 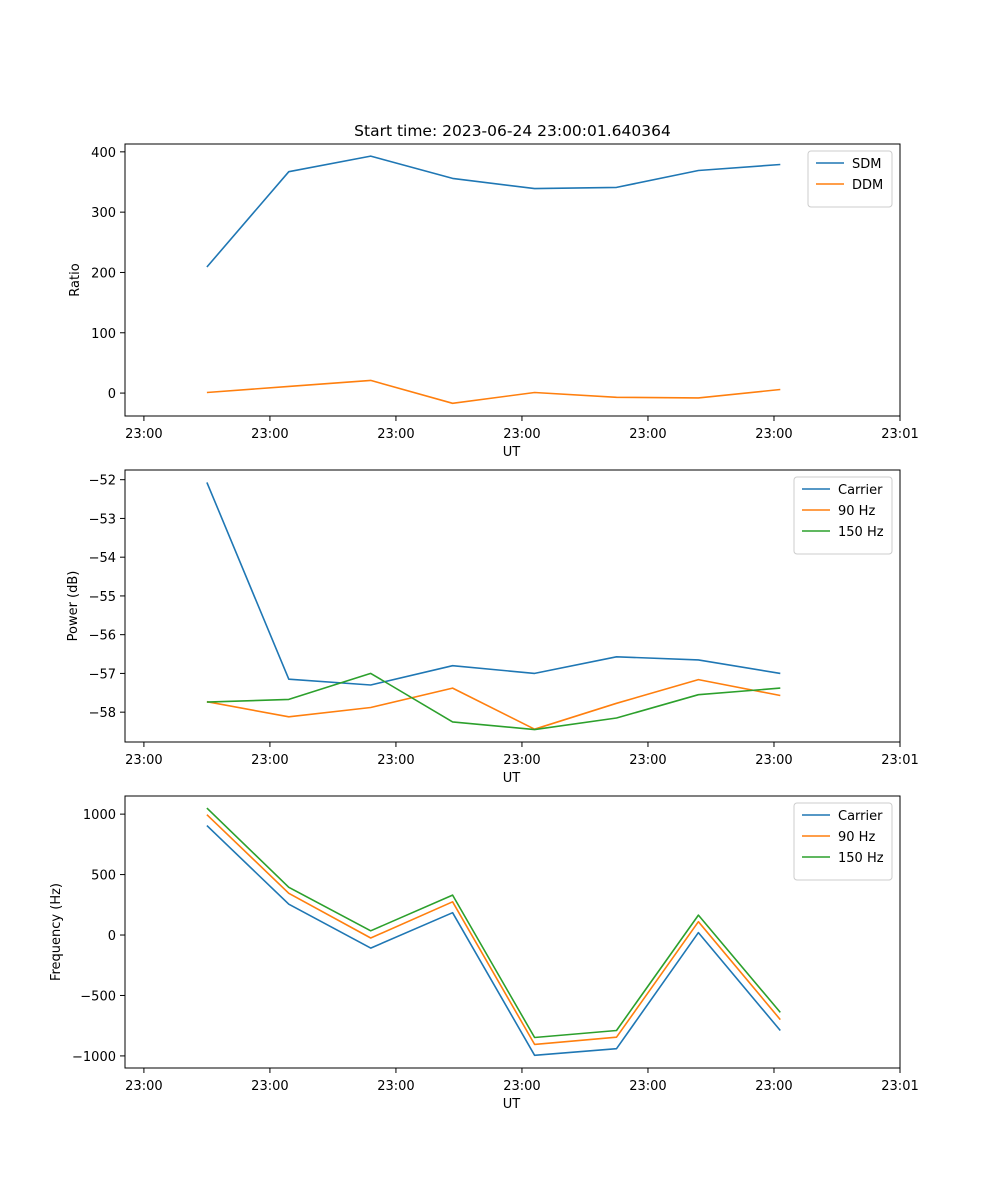 What do you see at coordinates (493, 392) in the screenshot?
I see `series-line-ddm` at bounding box center [493, 392].